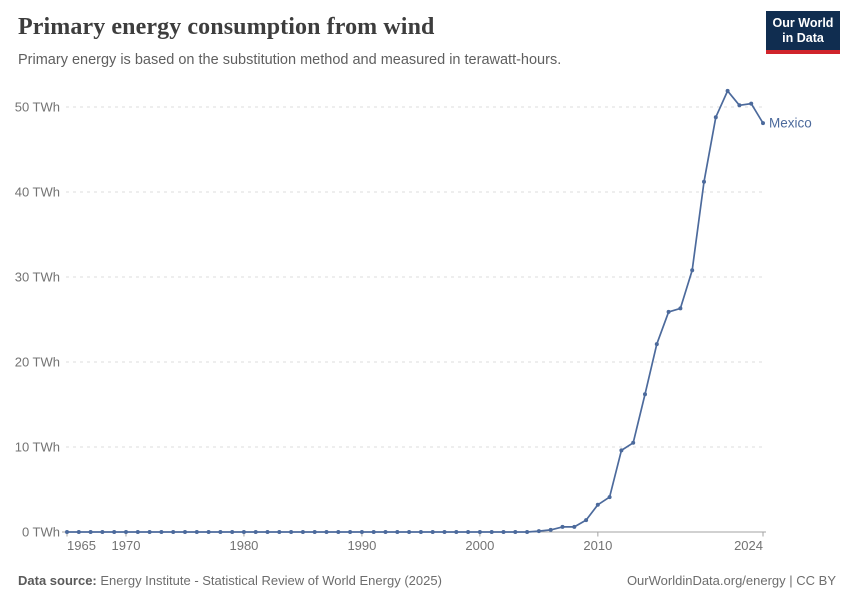 The image size is (850, 600). I want to click on x-tick-label: 1990, so click(361, 545).